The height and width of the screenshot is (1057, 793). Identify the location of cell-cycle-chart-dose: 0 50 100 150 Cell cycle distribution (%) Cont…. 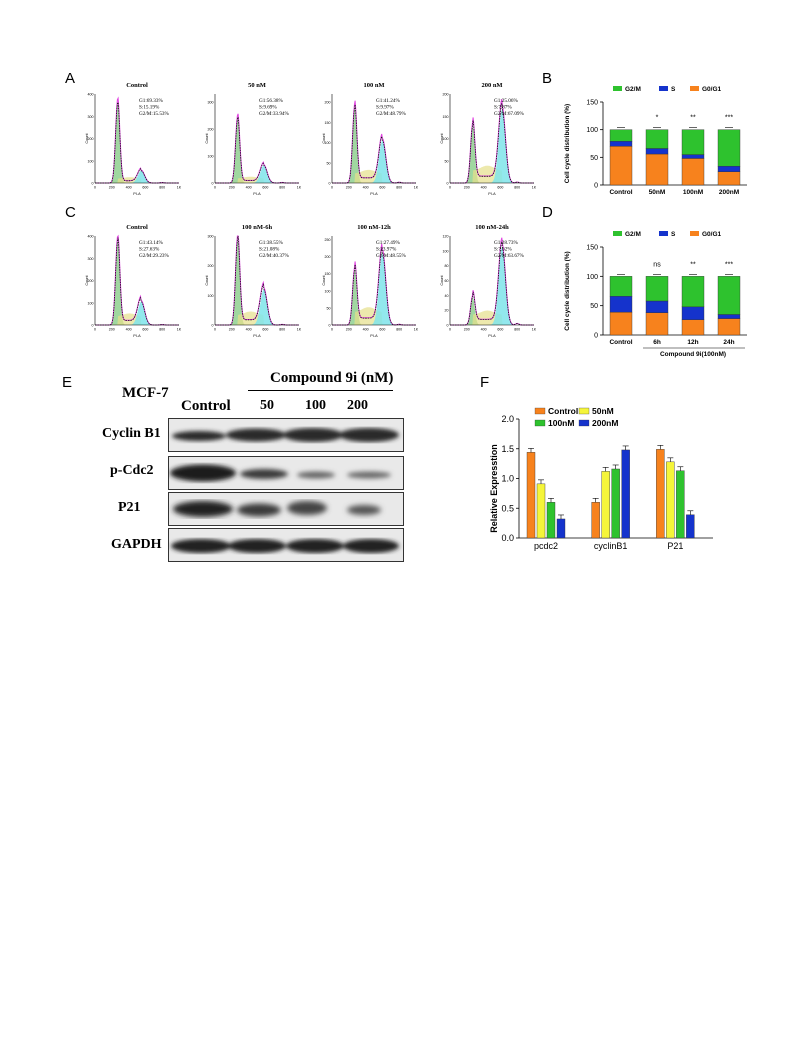
(655, 141).